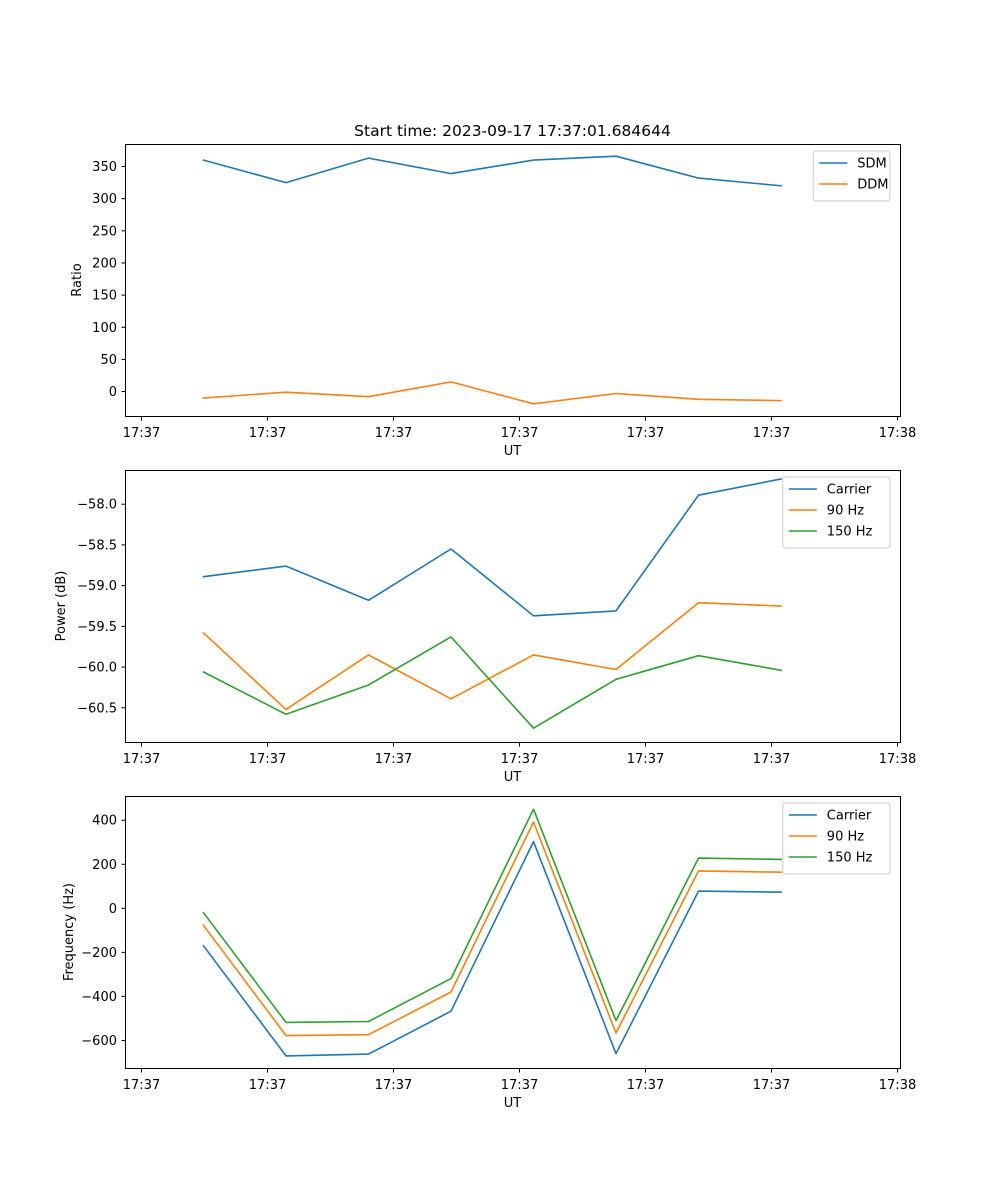 The width and height of the screenshot is (1000, 1200). Describe the element at coordinates (97, 627) in the screenshot. I see `y-tick-label: −59.5` at that location.